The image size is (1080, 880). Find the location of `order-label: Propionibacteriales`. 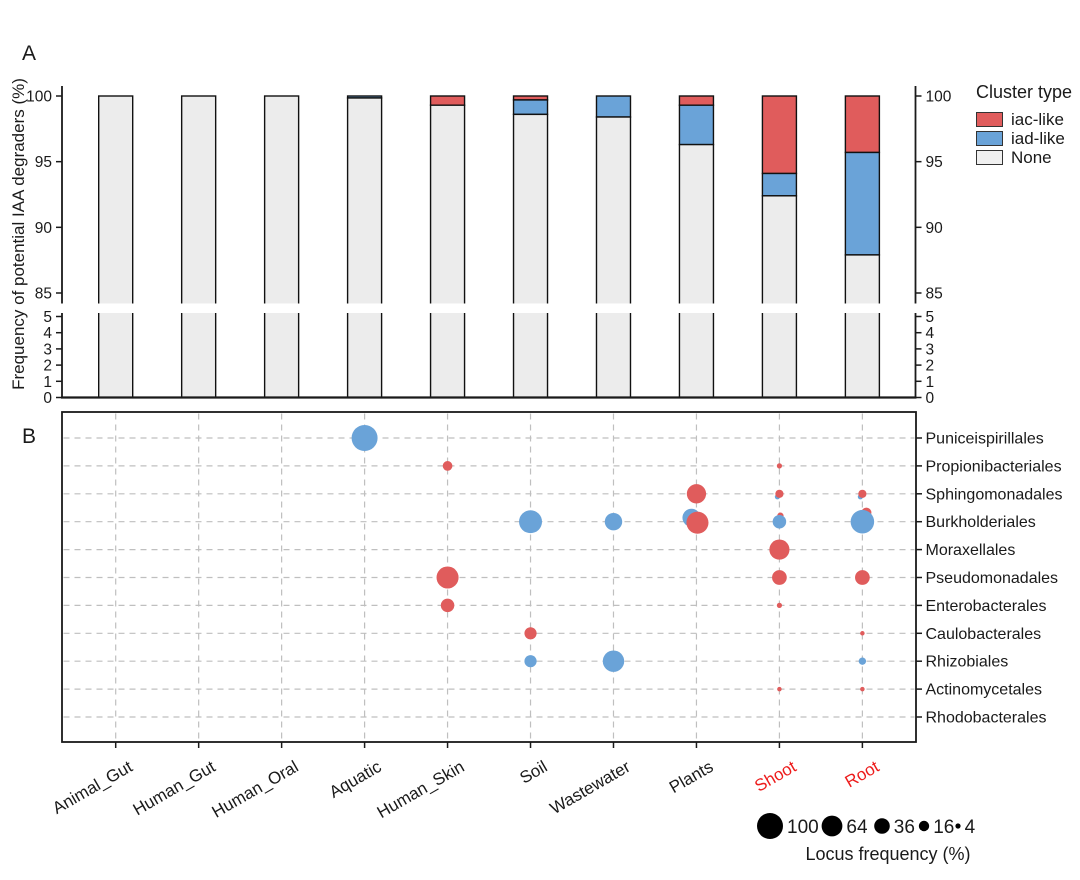

order-label: Propionibacteriales is located at coordinates (994, 466).